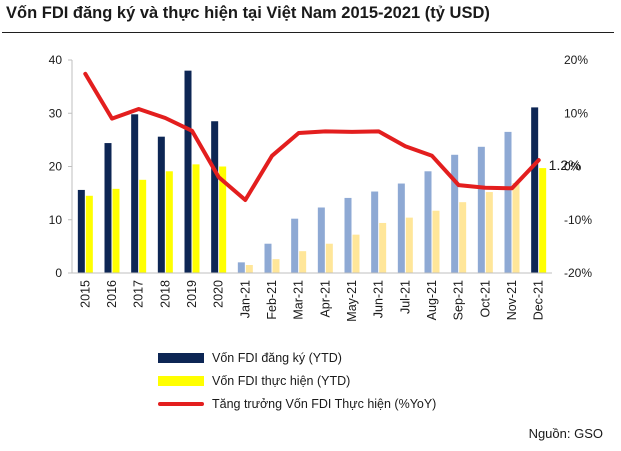 The width and height of the screenshot is (621, 451). I want to click on legend-label-disbursed: Vốn FDI thực hiện (YTD), so click(281, 380).